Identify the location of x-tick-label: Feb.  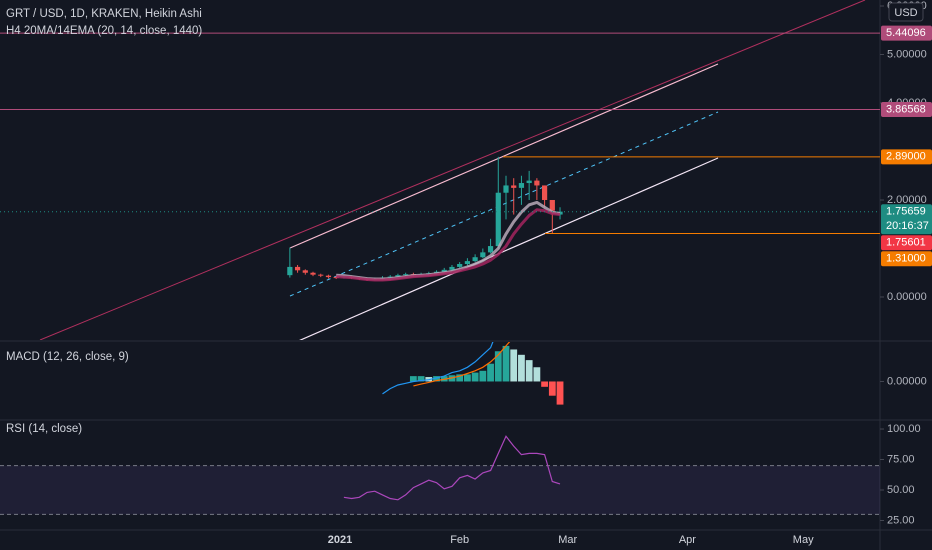
(459, 540).